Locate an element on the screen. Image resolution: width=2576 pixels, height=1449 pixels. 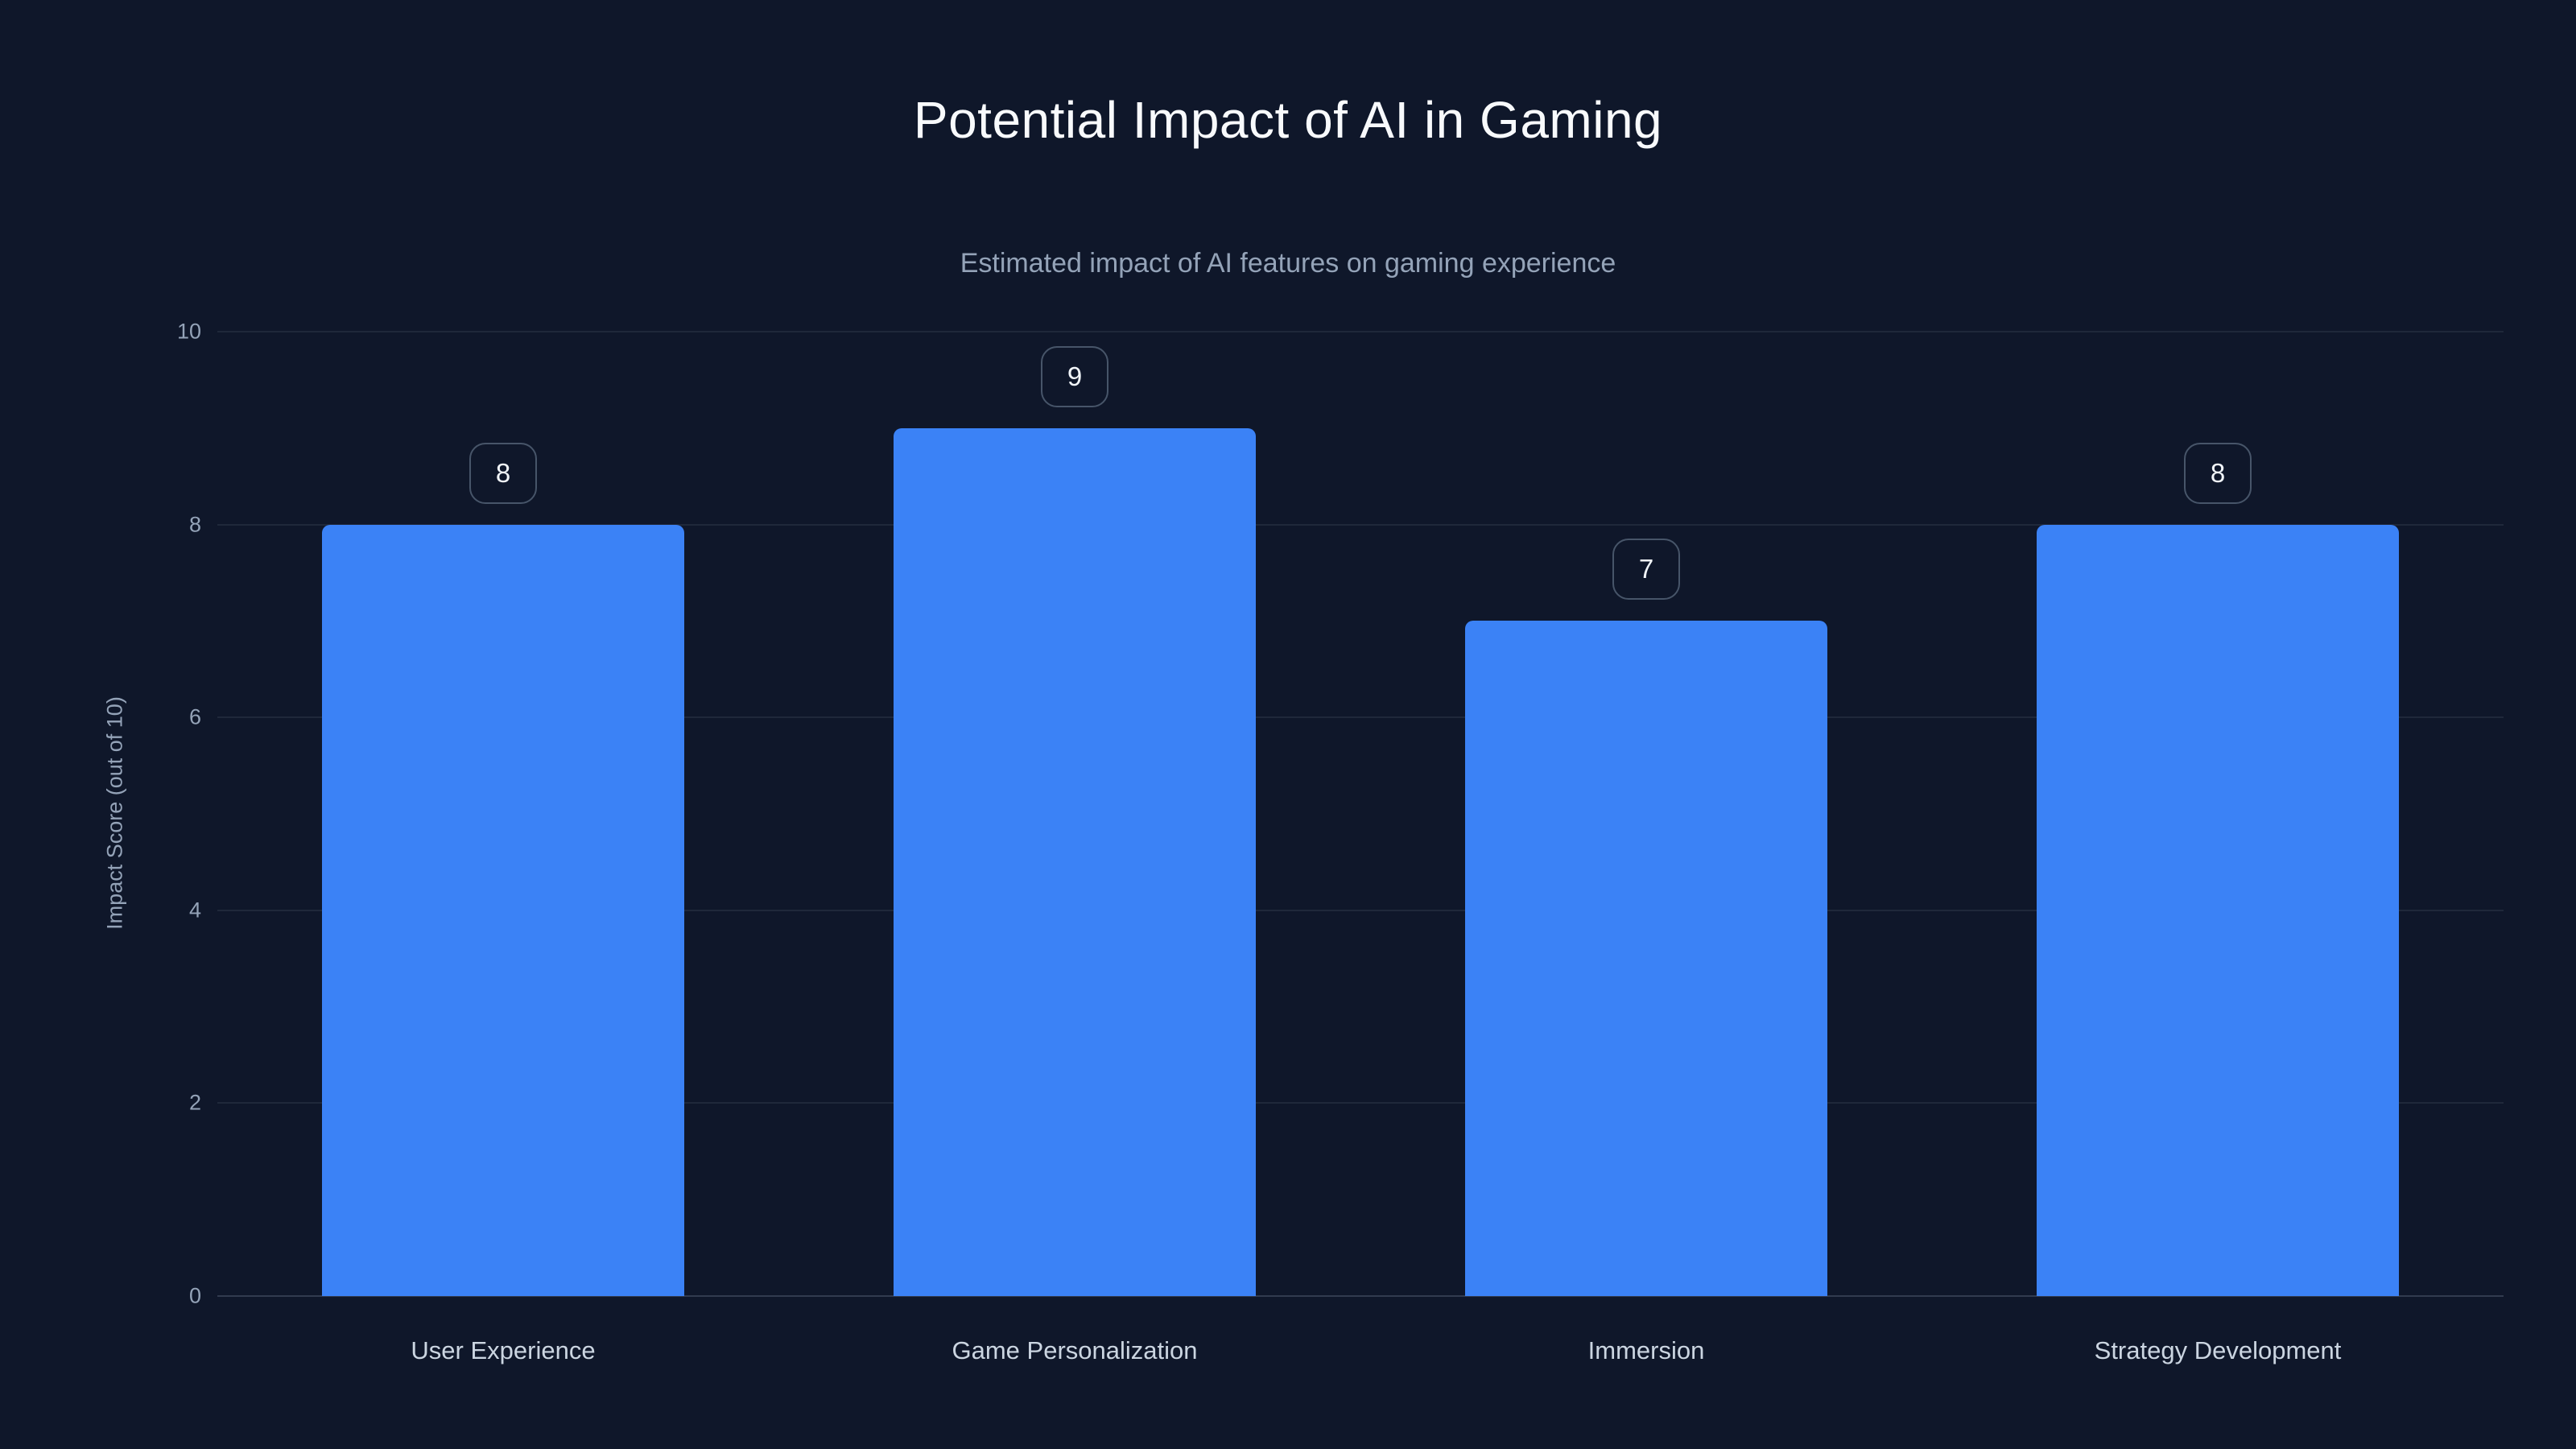
category-label: Immersion is located at coordinates (1646, 1350).